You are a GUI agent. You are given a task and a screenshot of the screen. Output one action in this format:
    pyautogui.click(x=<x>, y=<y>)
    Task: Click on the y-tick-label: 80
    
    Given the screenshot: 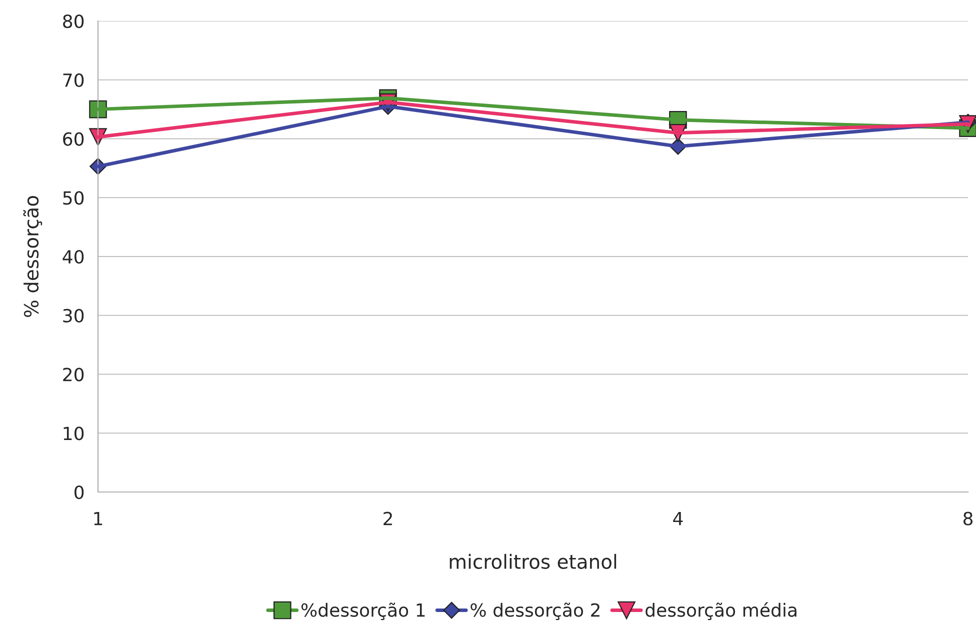 What is the action you would take?
    pyautogui.click(x=73, y=21)
    